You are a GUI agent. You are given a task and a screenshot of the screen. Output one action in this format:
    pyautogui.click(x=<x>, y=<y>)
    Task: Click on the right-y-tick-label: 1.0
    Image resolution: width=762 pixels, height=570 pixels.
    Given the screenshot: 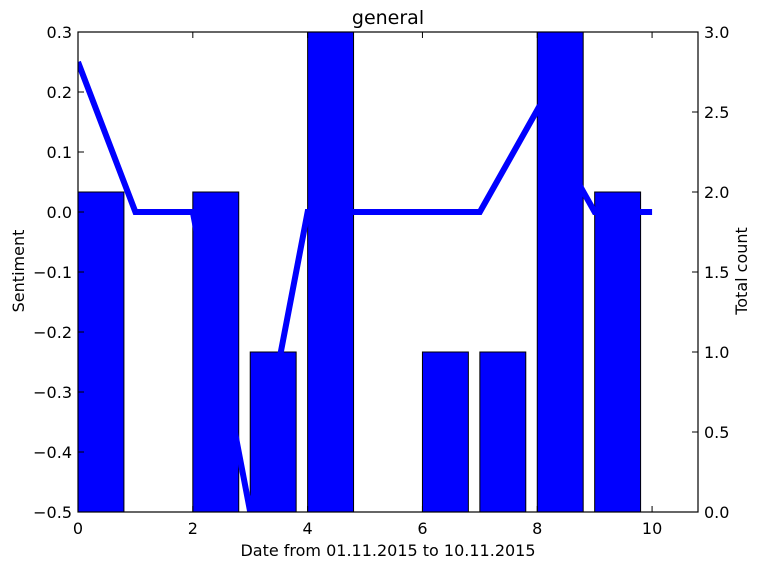 What is the action you would take?
    pyautogui.click(x=716, y=352)
    